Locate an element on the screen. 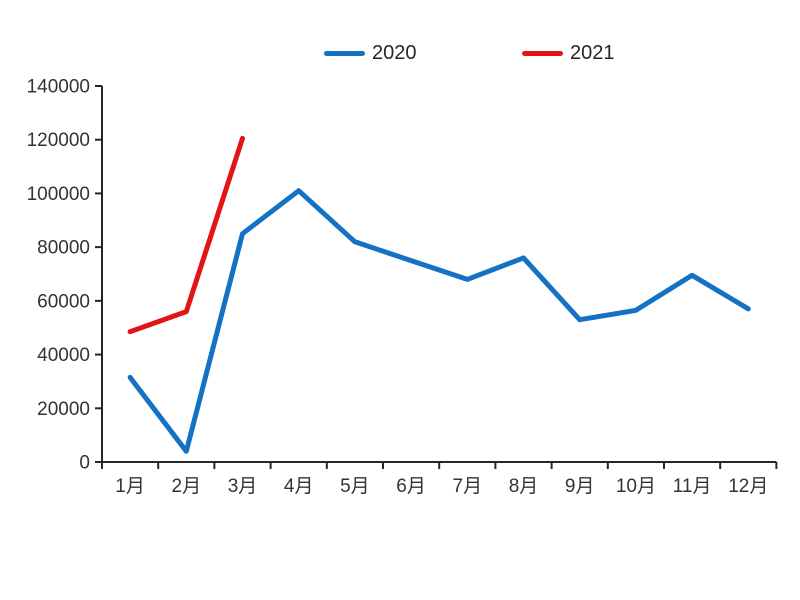  series-line-2021 is located at coordinates (186, 235).